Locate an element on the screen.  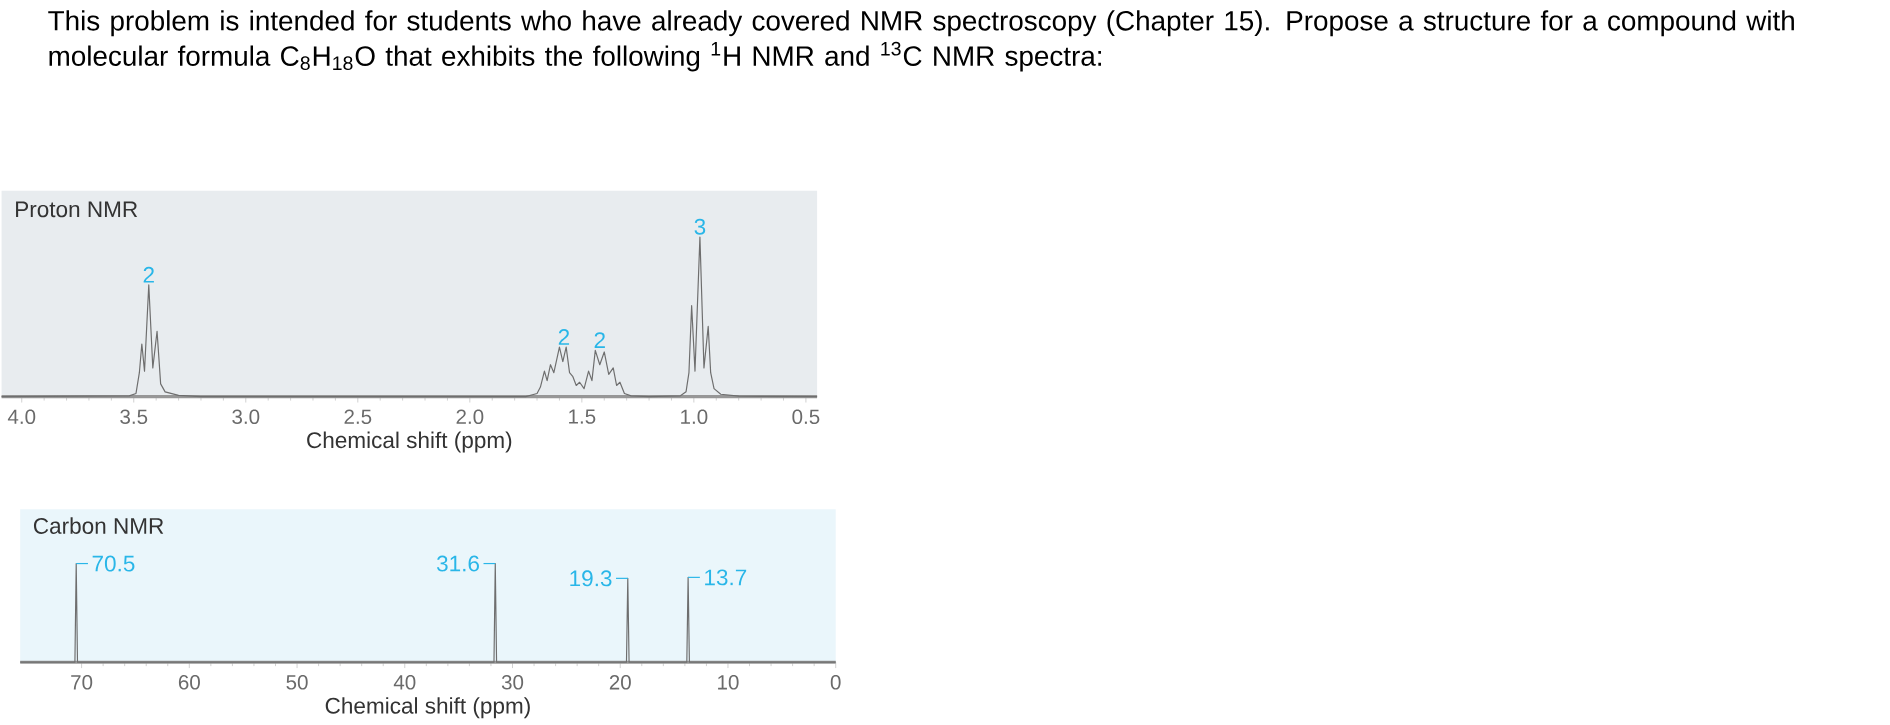
x-tick-label: 1.0 is located at coordinates (694, 416).